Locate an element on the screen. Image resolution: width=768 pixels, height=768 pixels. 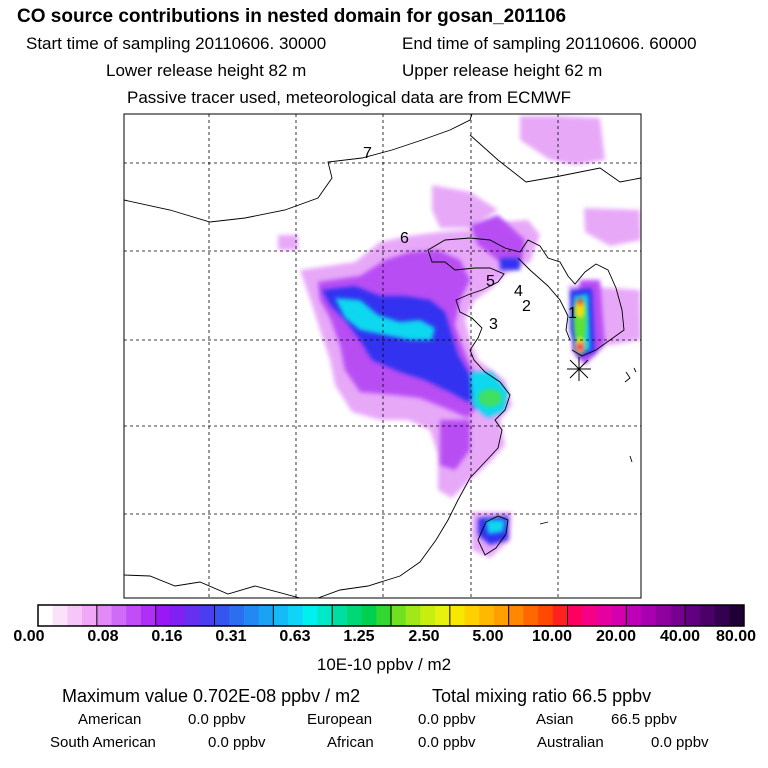
upper-height-label: Upper release height 62 m is located at coordinates (502, 70).